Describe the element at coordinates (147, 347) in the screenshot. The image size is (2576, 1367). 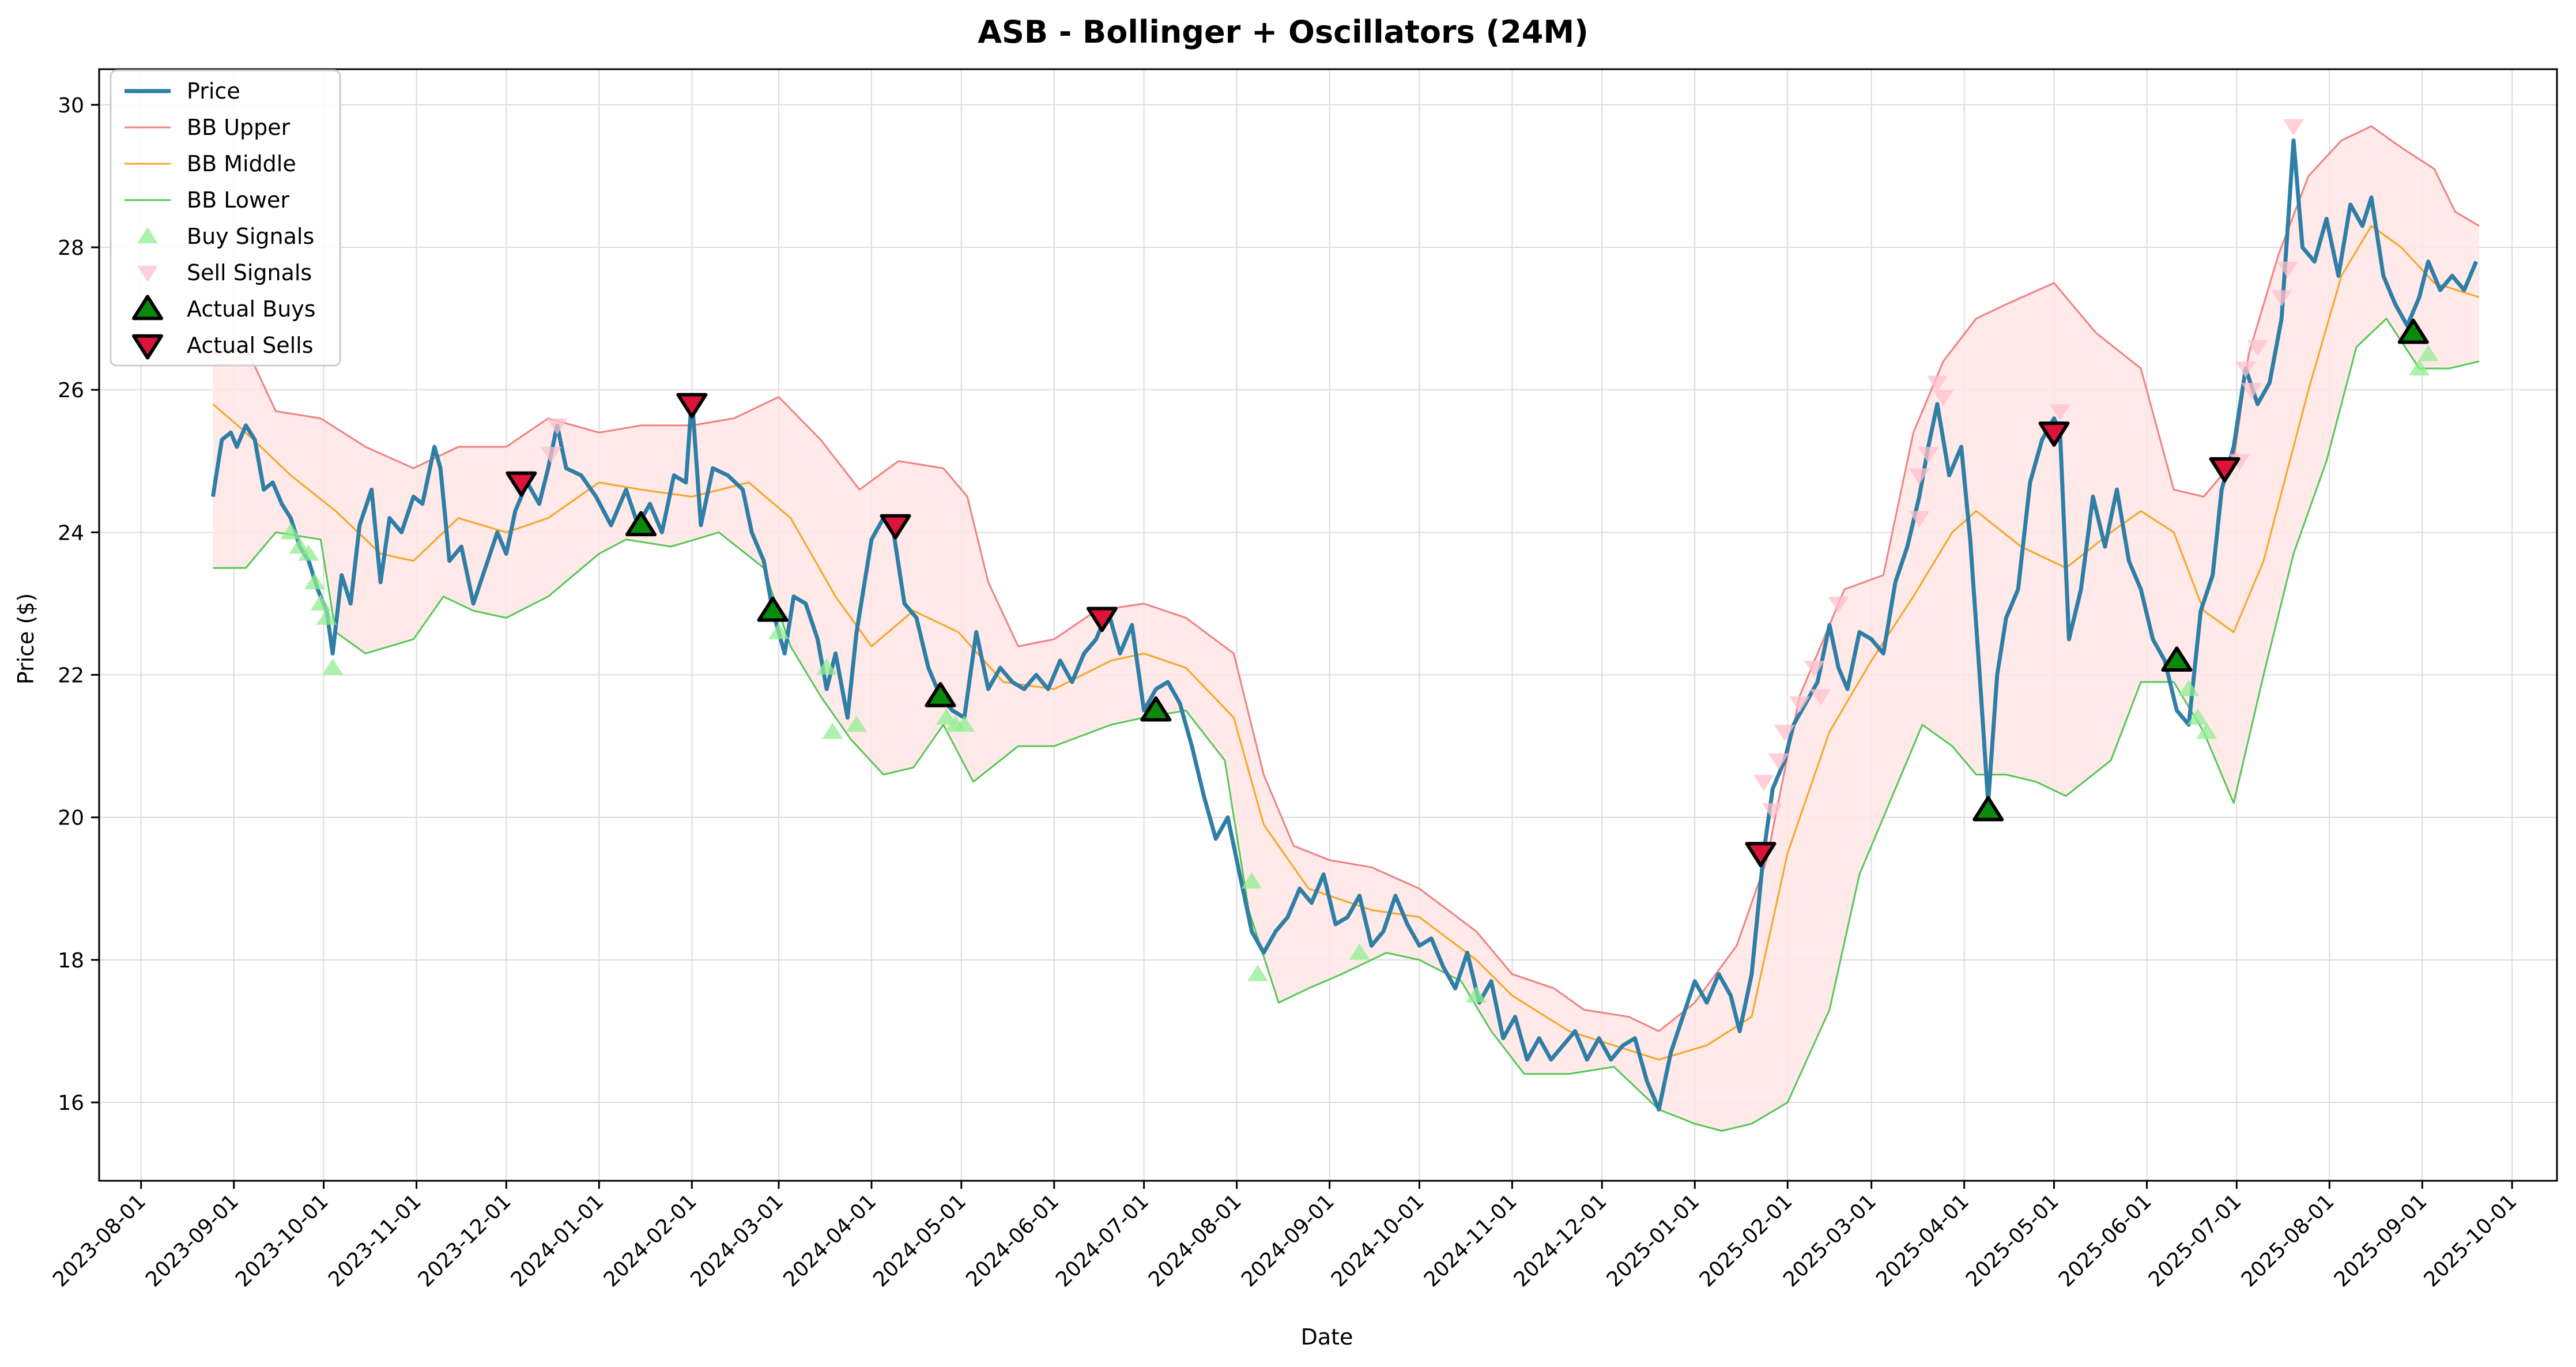
I see `legend-swatch-actual-sells` at that location.